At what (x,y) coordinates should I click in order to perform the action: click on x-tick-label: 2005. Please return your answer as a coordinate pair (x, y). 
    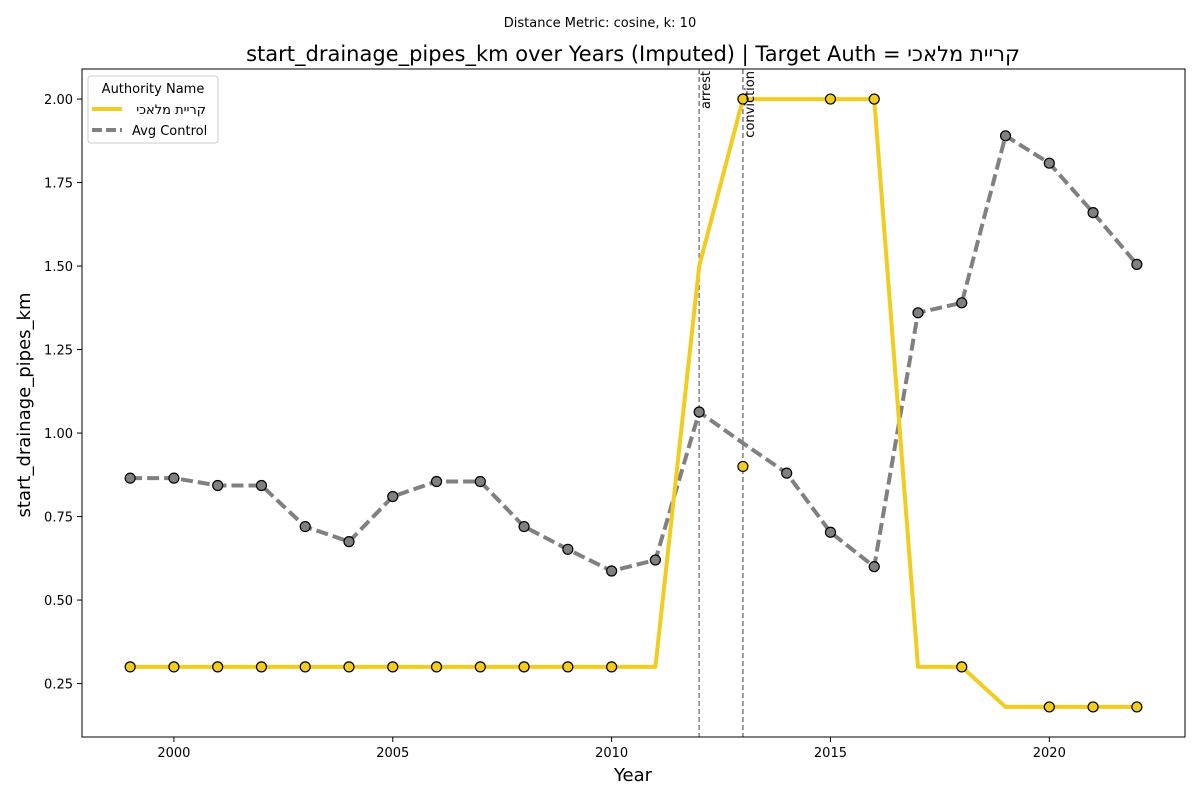
    Looking at the image, I should click on (392, 753).